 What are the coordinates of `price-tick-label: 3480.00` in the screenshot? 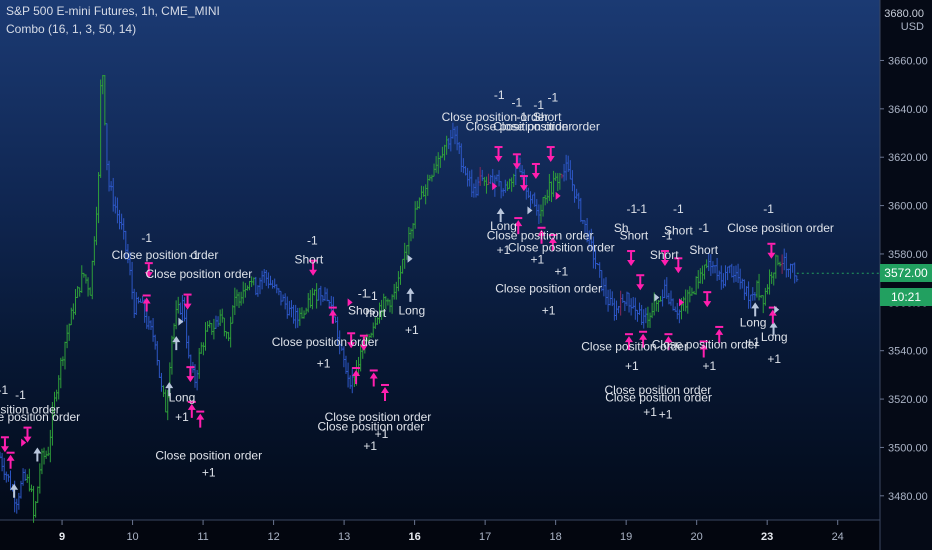 It's located at (908, 497).